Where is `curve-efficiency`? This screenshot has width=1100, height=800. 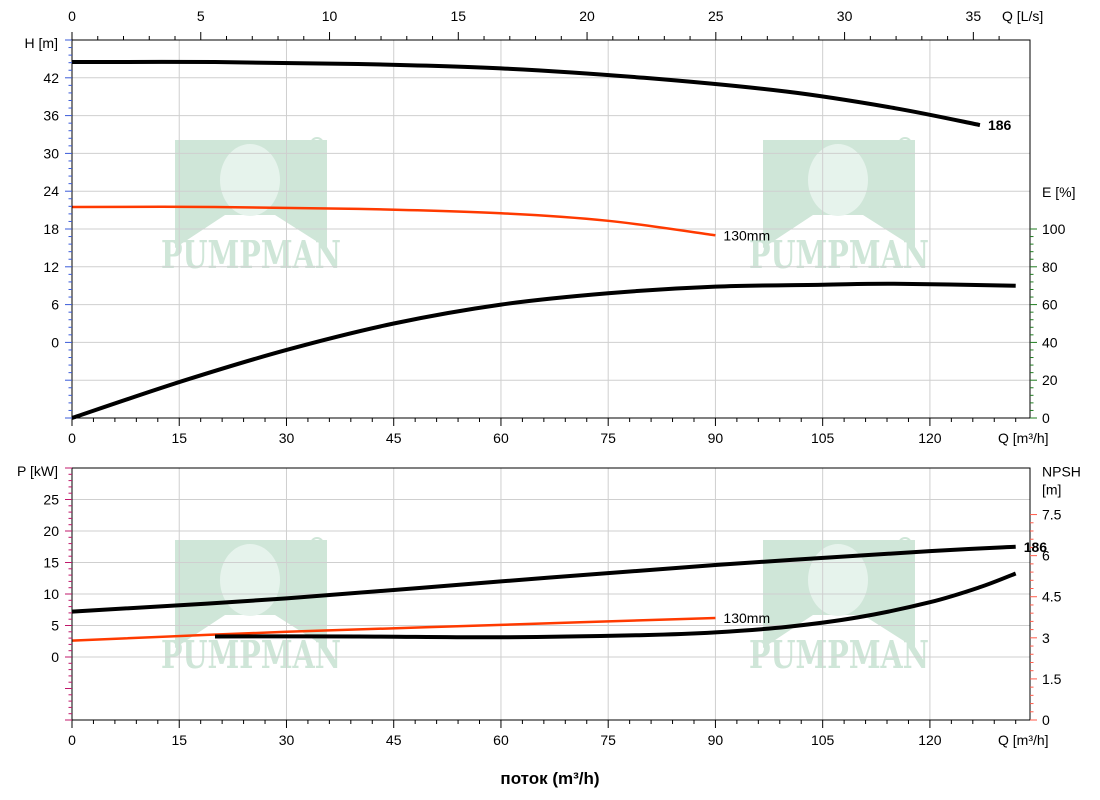
curve-efficiency is located at coordinates (543, 350).